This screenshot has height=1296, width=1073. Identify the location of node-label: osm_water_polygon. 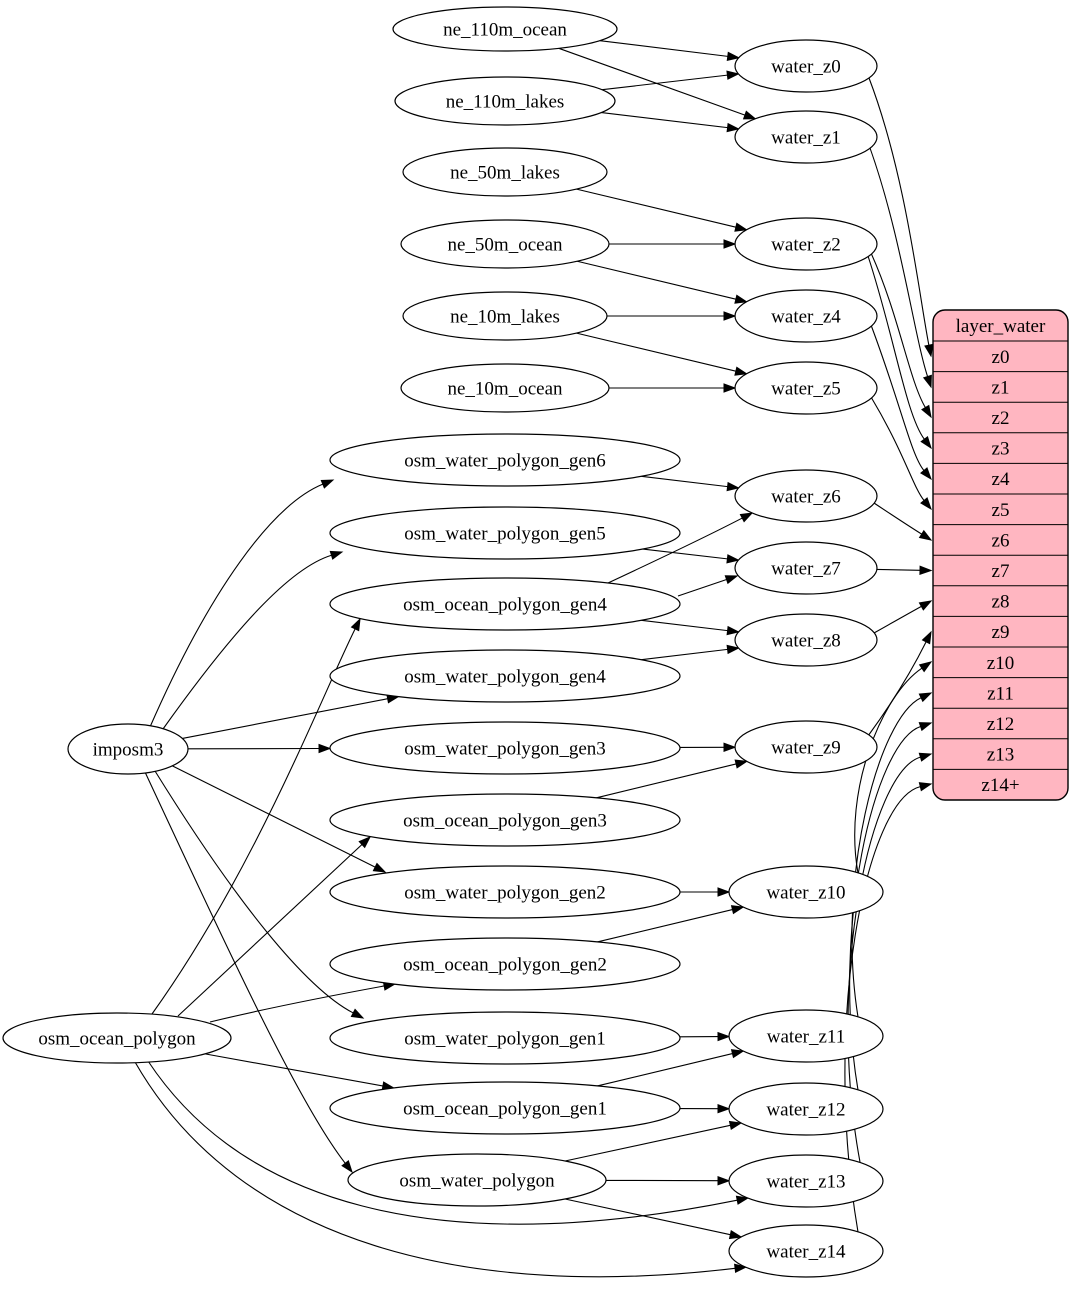
(477, 1181).